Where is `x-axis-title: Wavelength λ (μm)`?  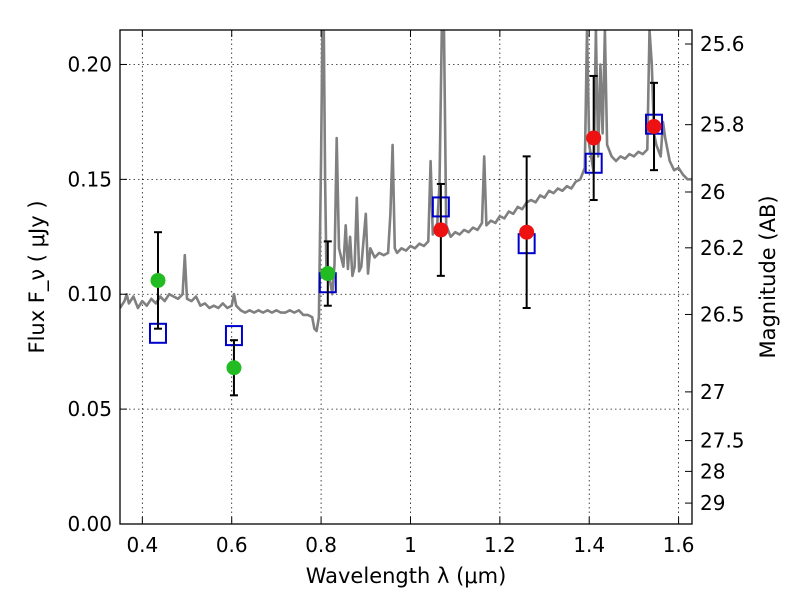 x-axis-title: Wavelength λ (μm) is located at coordinates (406, 576).